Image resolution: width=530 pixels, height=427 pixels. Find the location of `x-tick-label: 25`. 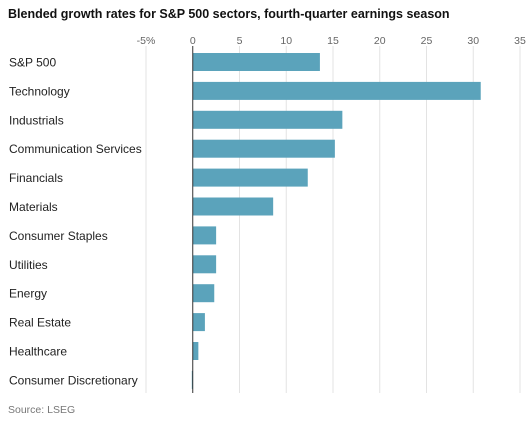

x-tick-label: 25 is located at coordinates (427, 41).